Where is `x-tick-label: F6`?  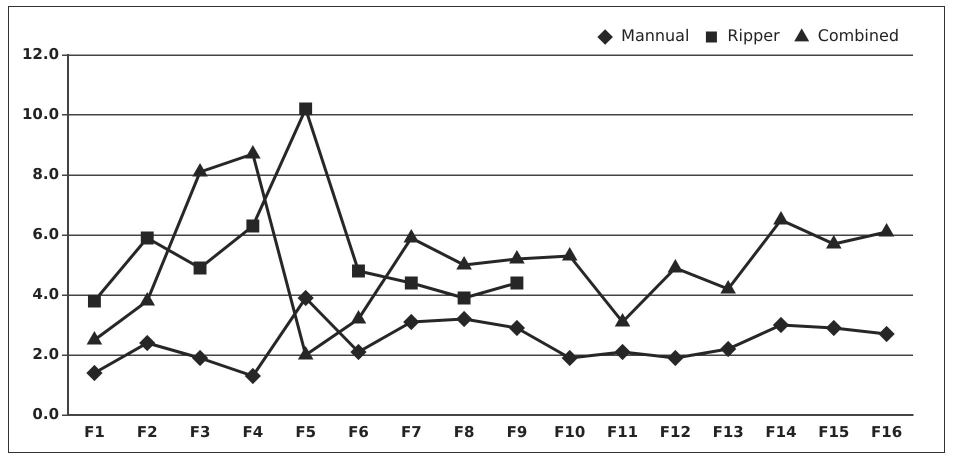
x-tick-label: F6 is located at coordinates (358, 431).